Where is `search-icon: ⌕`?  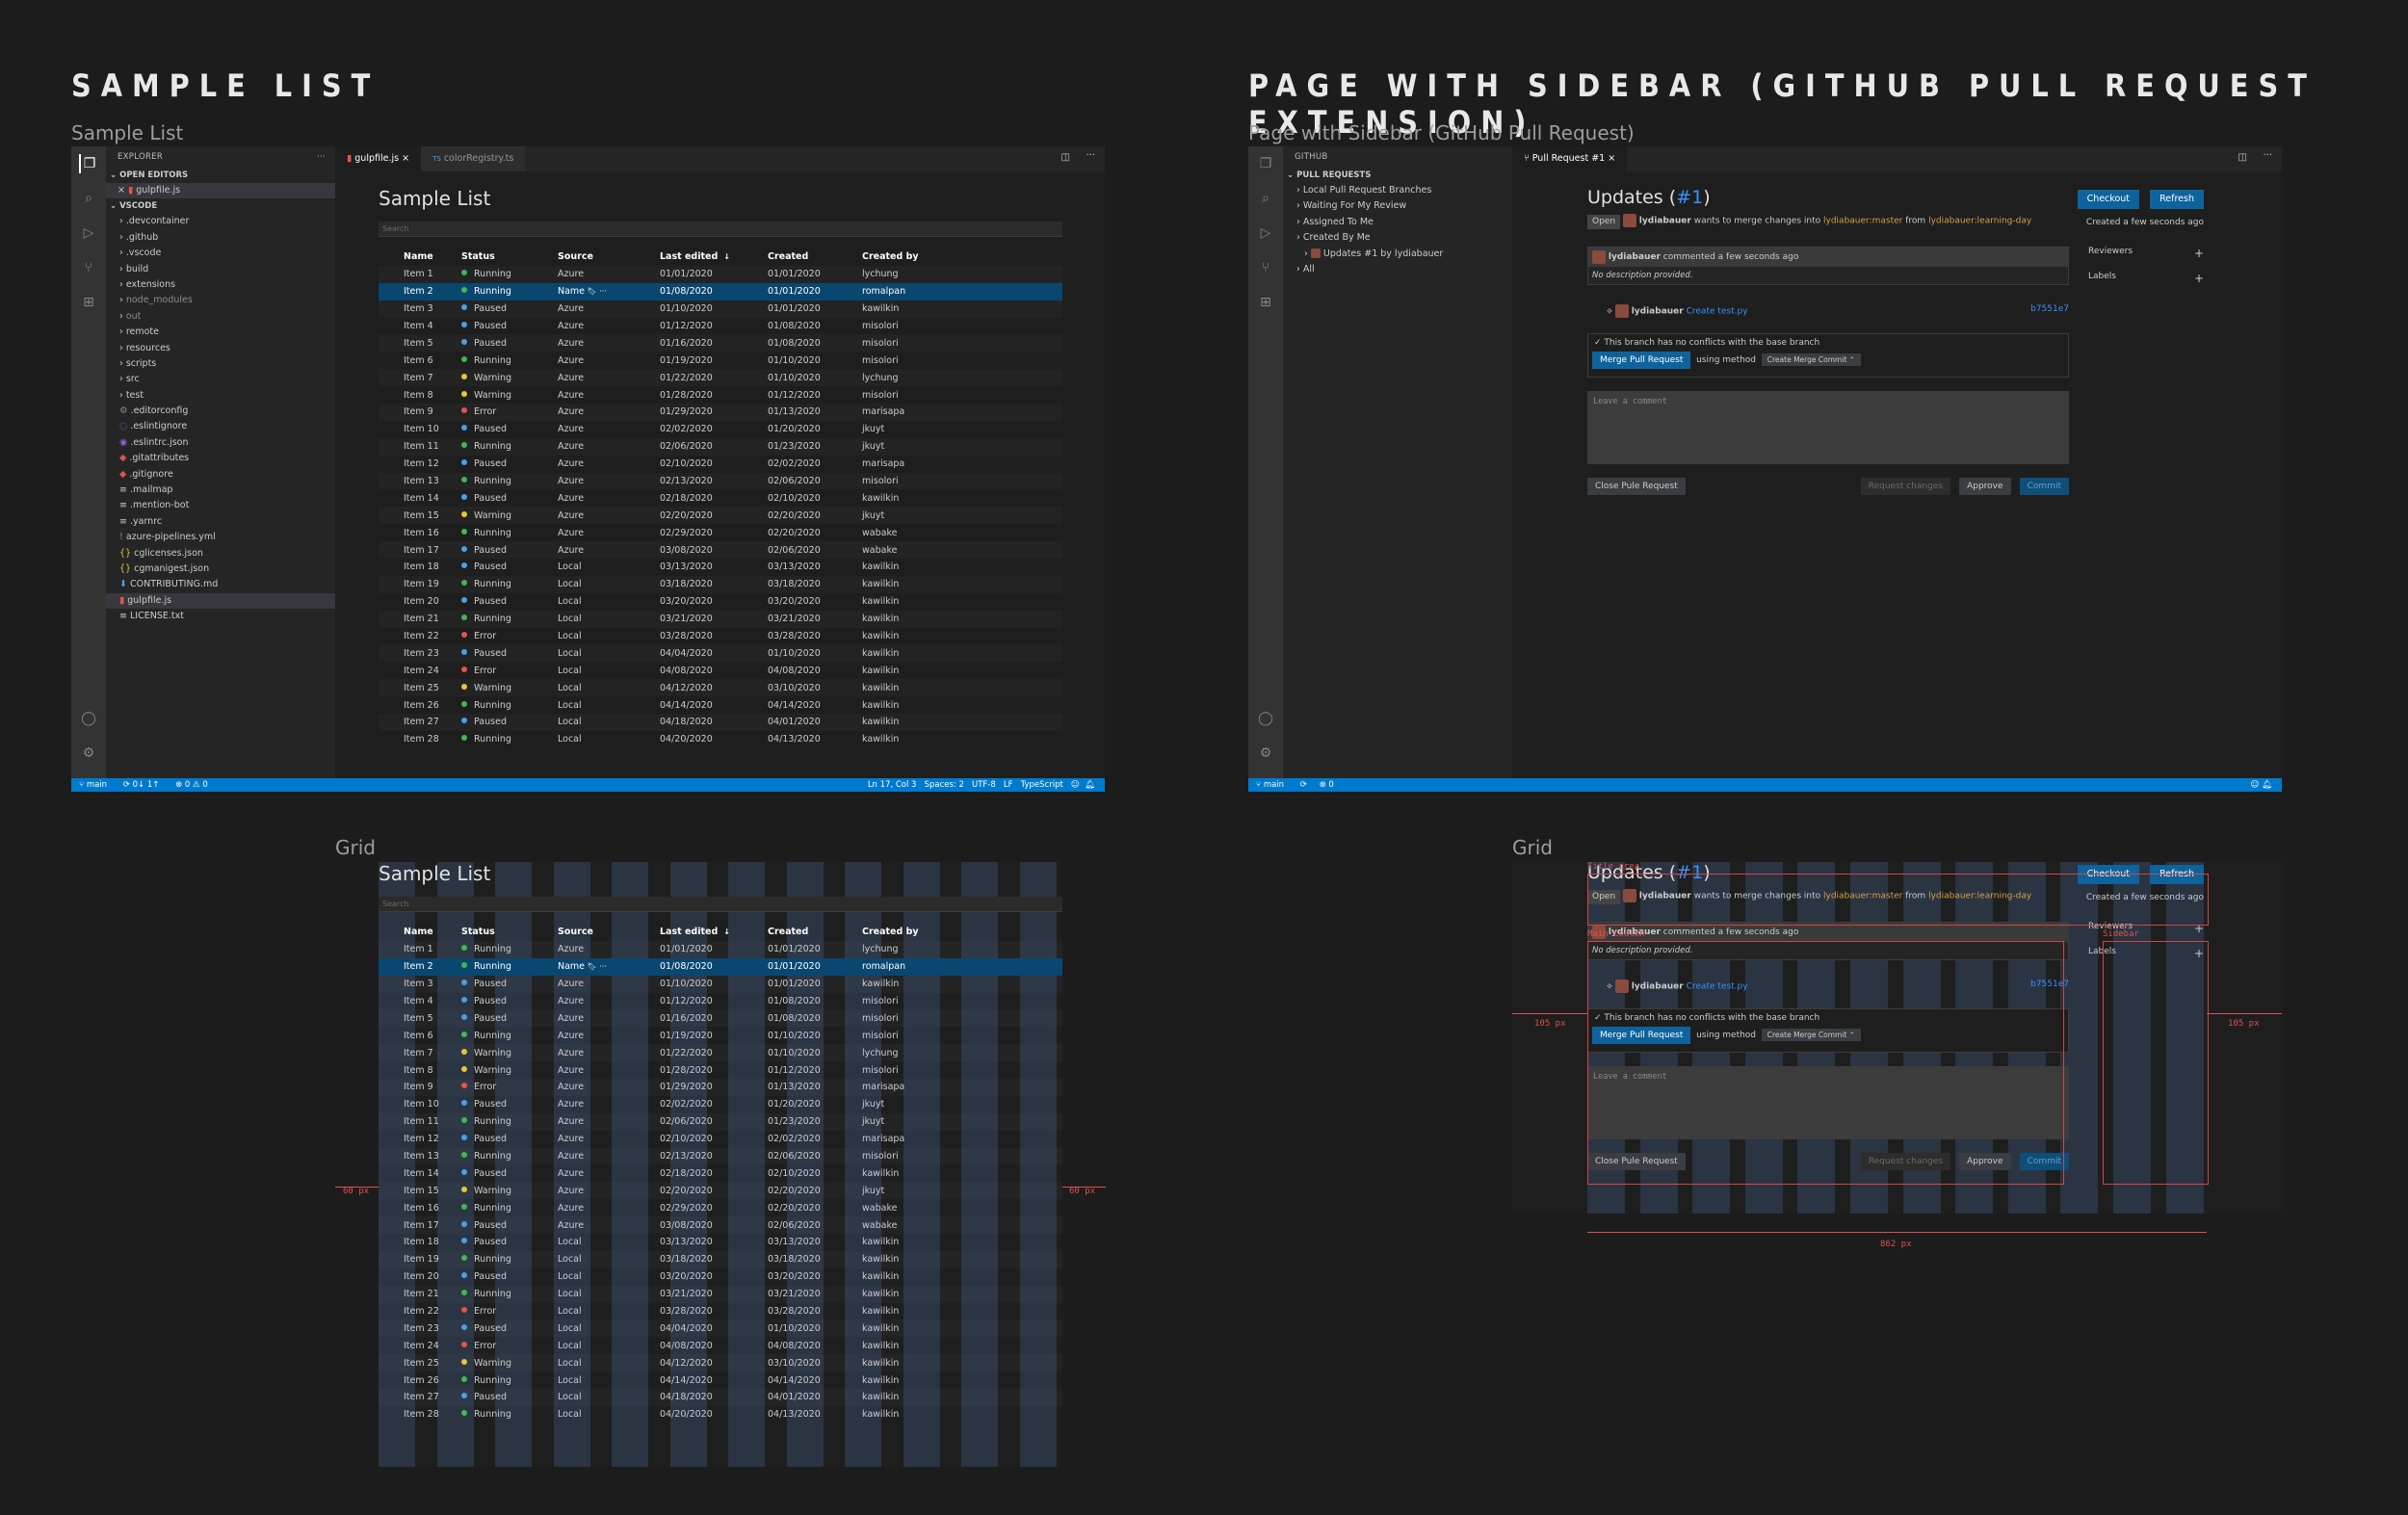 search-icon: ⌕ is located at coordinates (1265, 199).